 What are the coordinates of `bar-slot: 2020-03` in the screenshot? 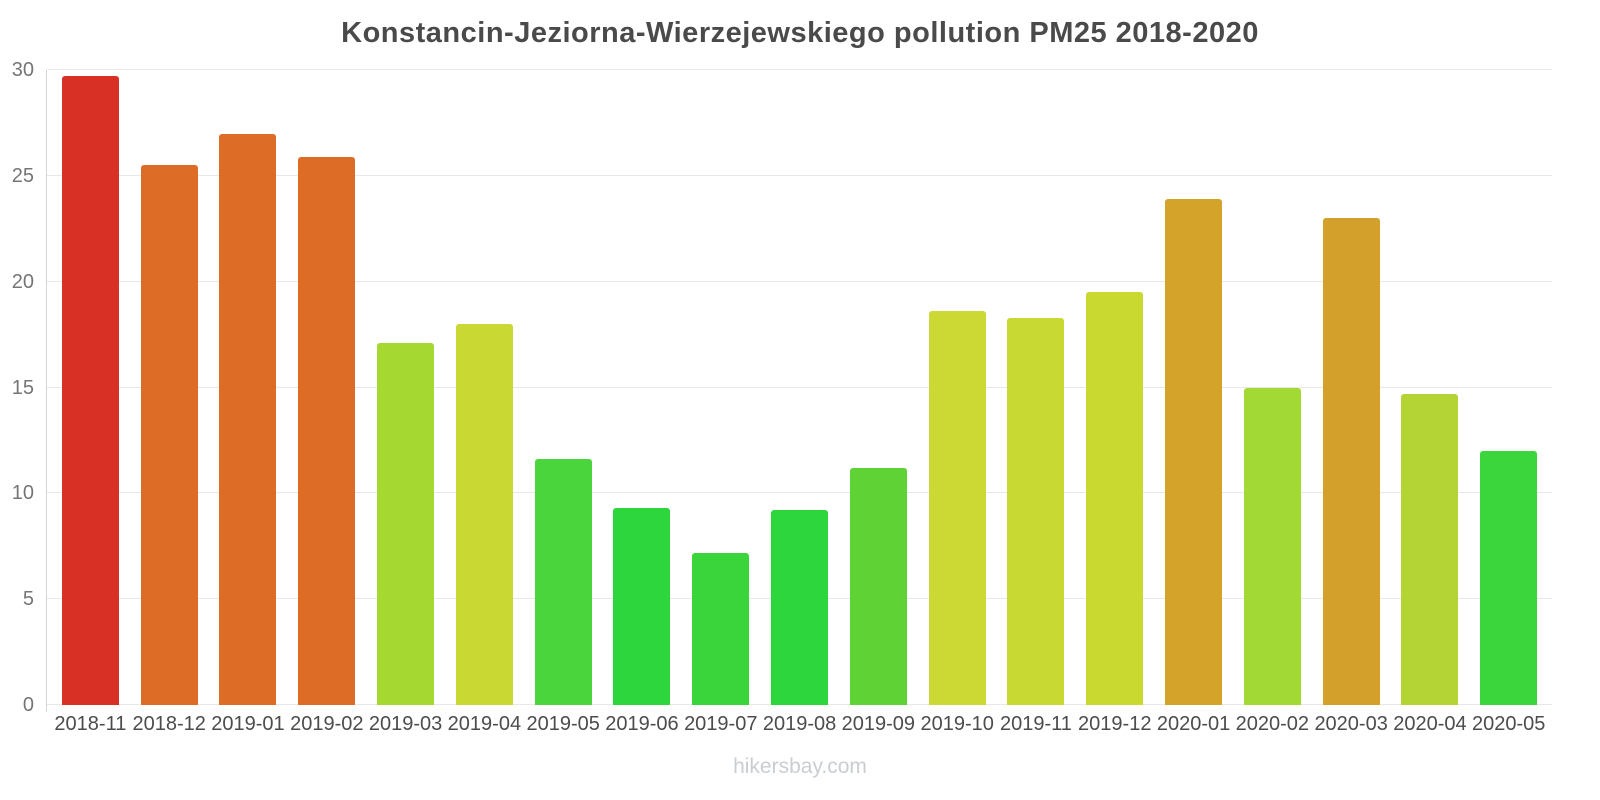 It's located at (1351, 402).